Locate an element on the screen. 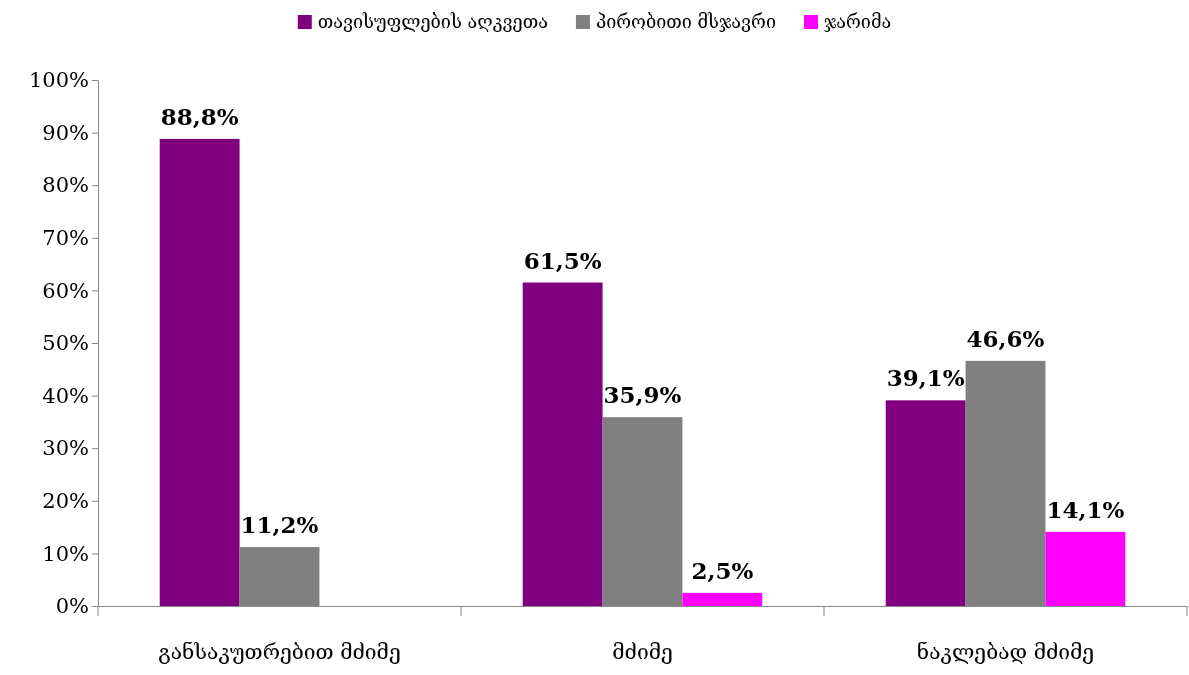 The width and height of the screenshot is (1189, 675). data-label: 61,5% is located at coordinates (562, 260).